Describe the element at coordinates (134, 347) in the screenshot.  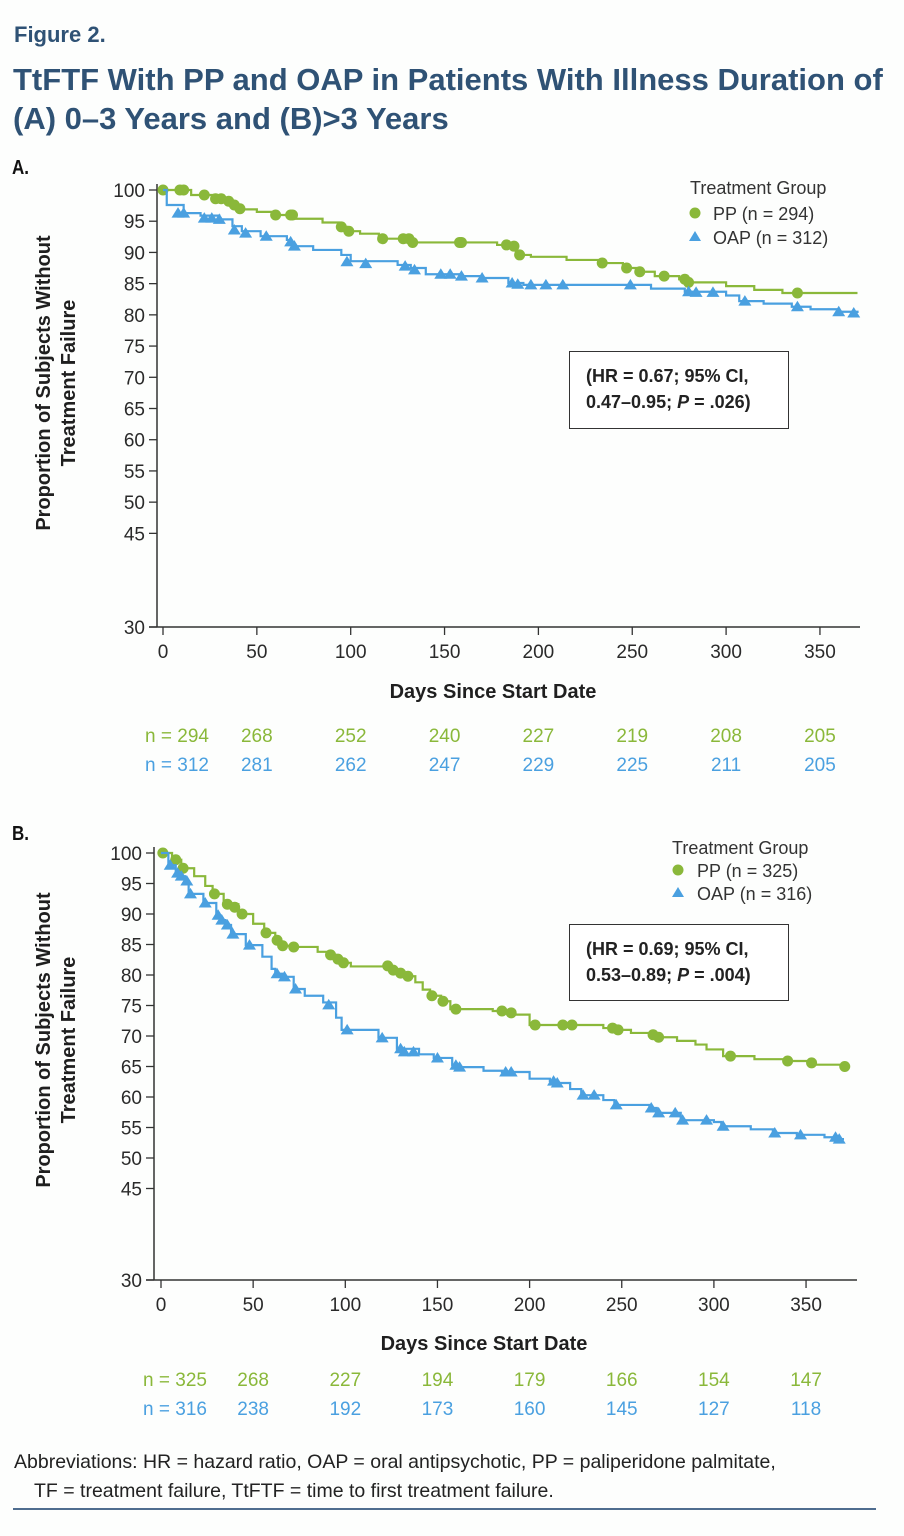
I see `y-tick-label: 75` at that location.